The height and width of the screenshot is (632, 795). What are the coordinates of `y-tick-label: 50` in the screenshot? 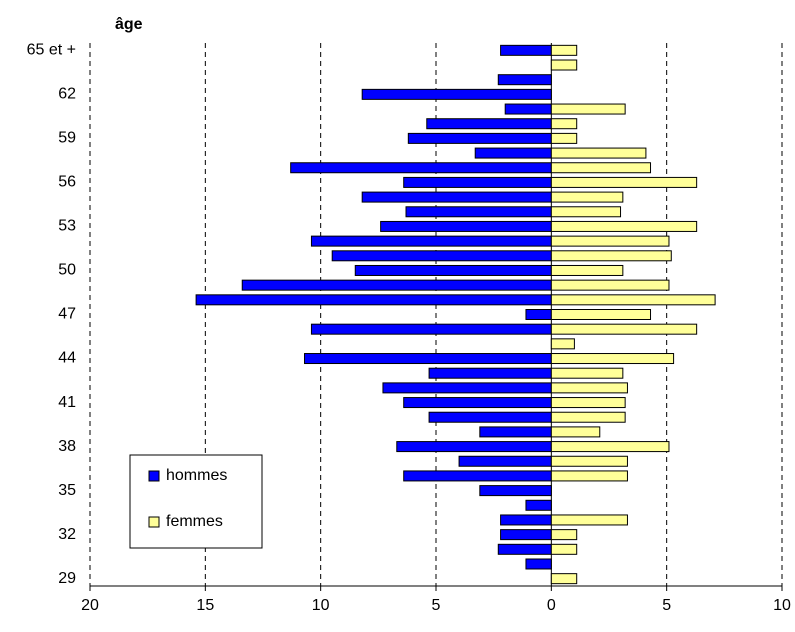 It's located at (67, 270).